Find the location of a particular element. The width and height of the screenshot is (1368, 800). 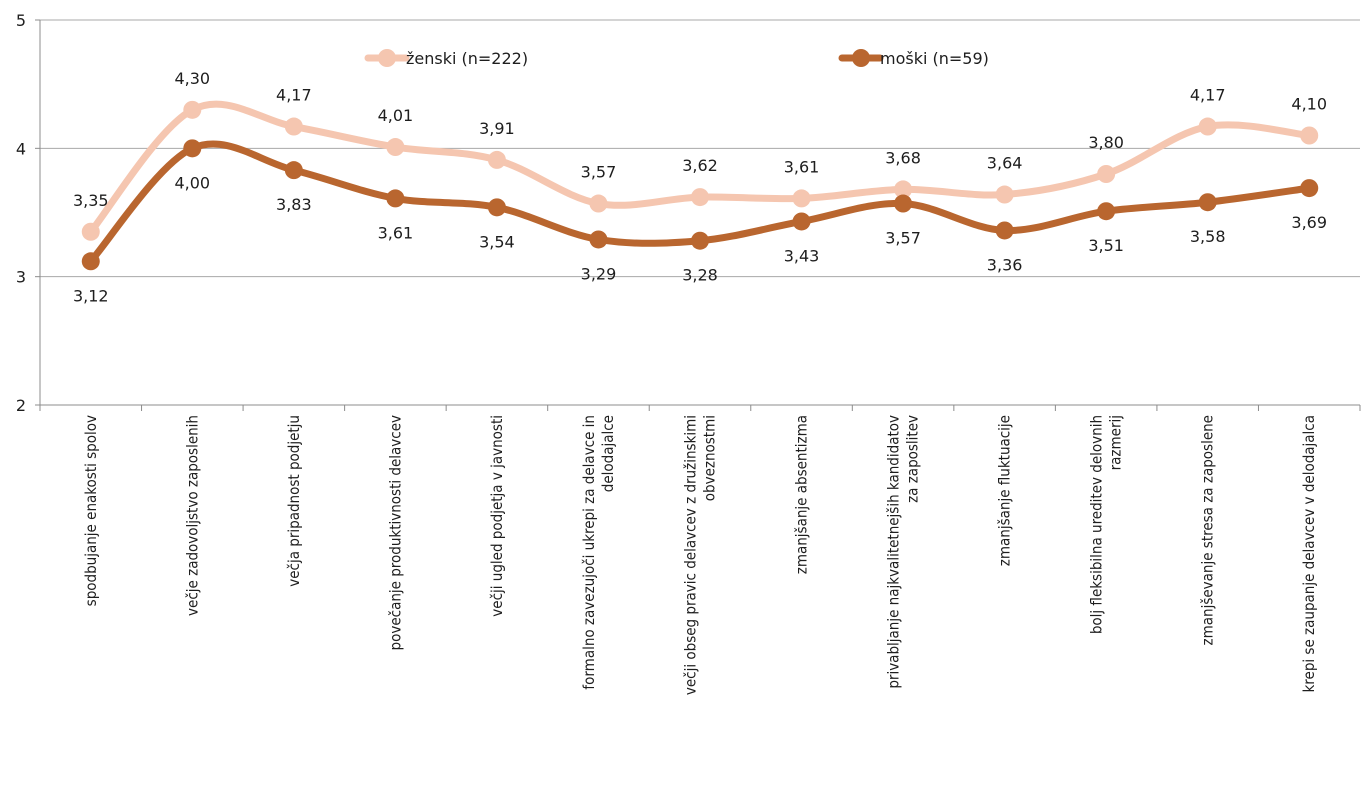

data-label: 4,01 is located at coordinates (396, 115).